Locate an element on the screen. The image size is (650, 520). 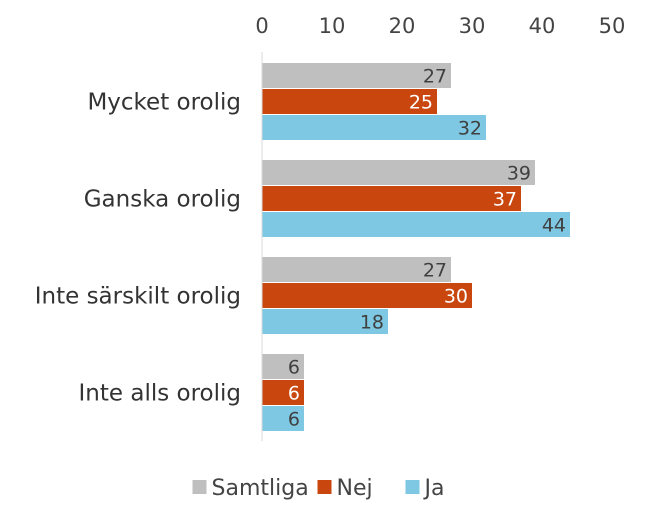
x-axis-ticks: 0 10 20 30 40 50 is located at coordinates (440, 26).